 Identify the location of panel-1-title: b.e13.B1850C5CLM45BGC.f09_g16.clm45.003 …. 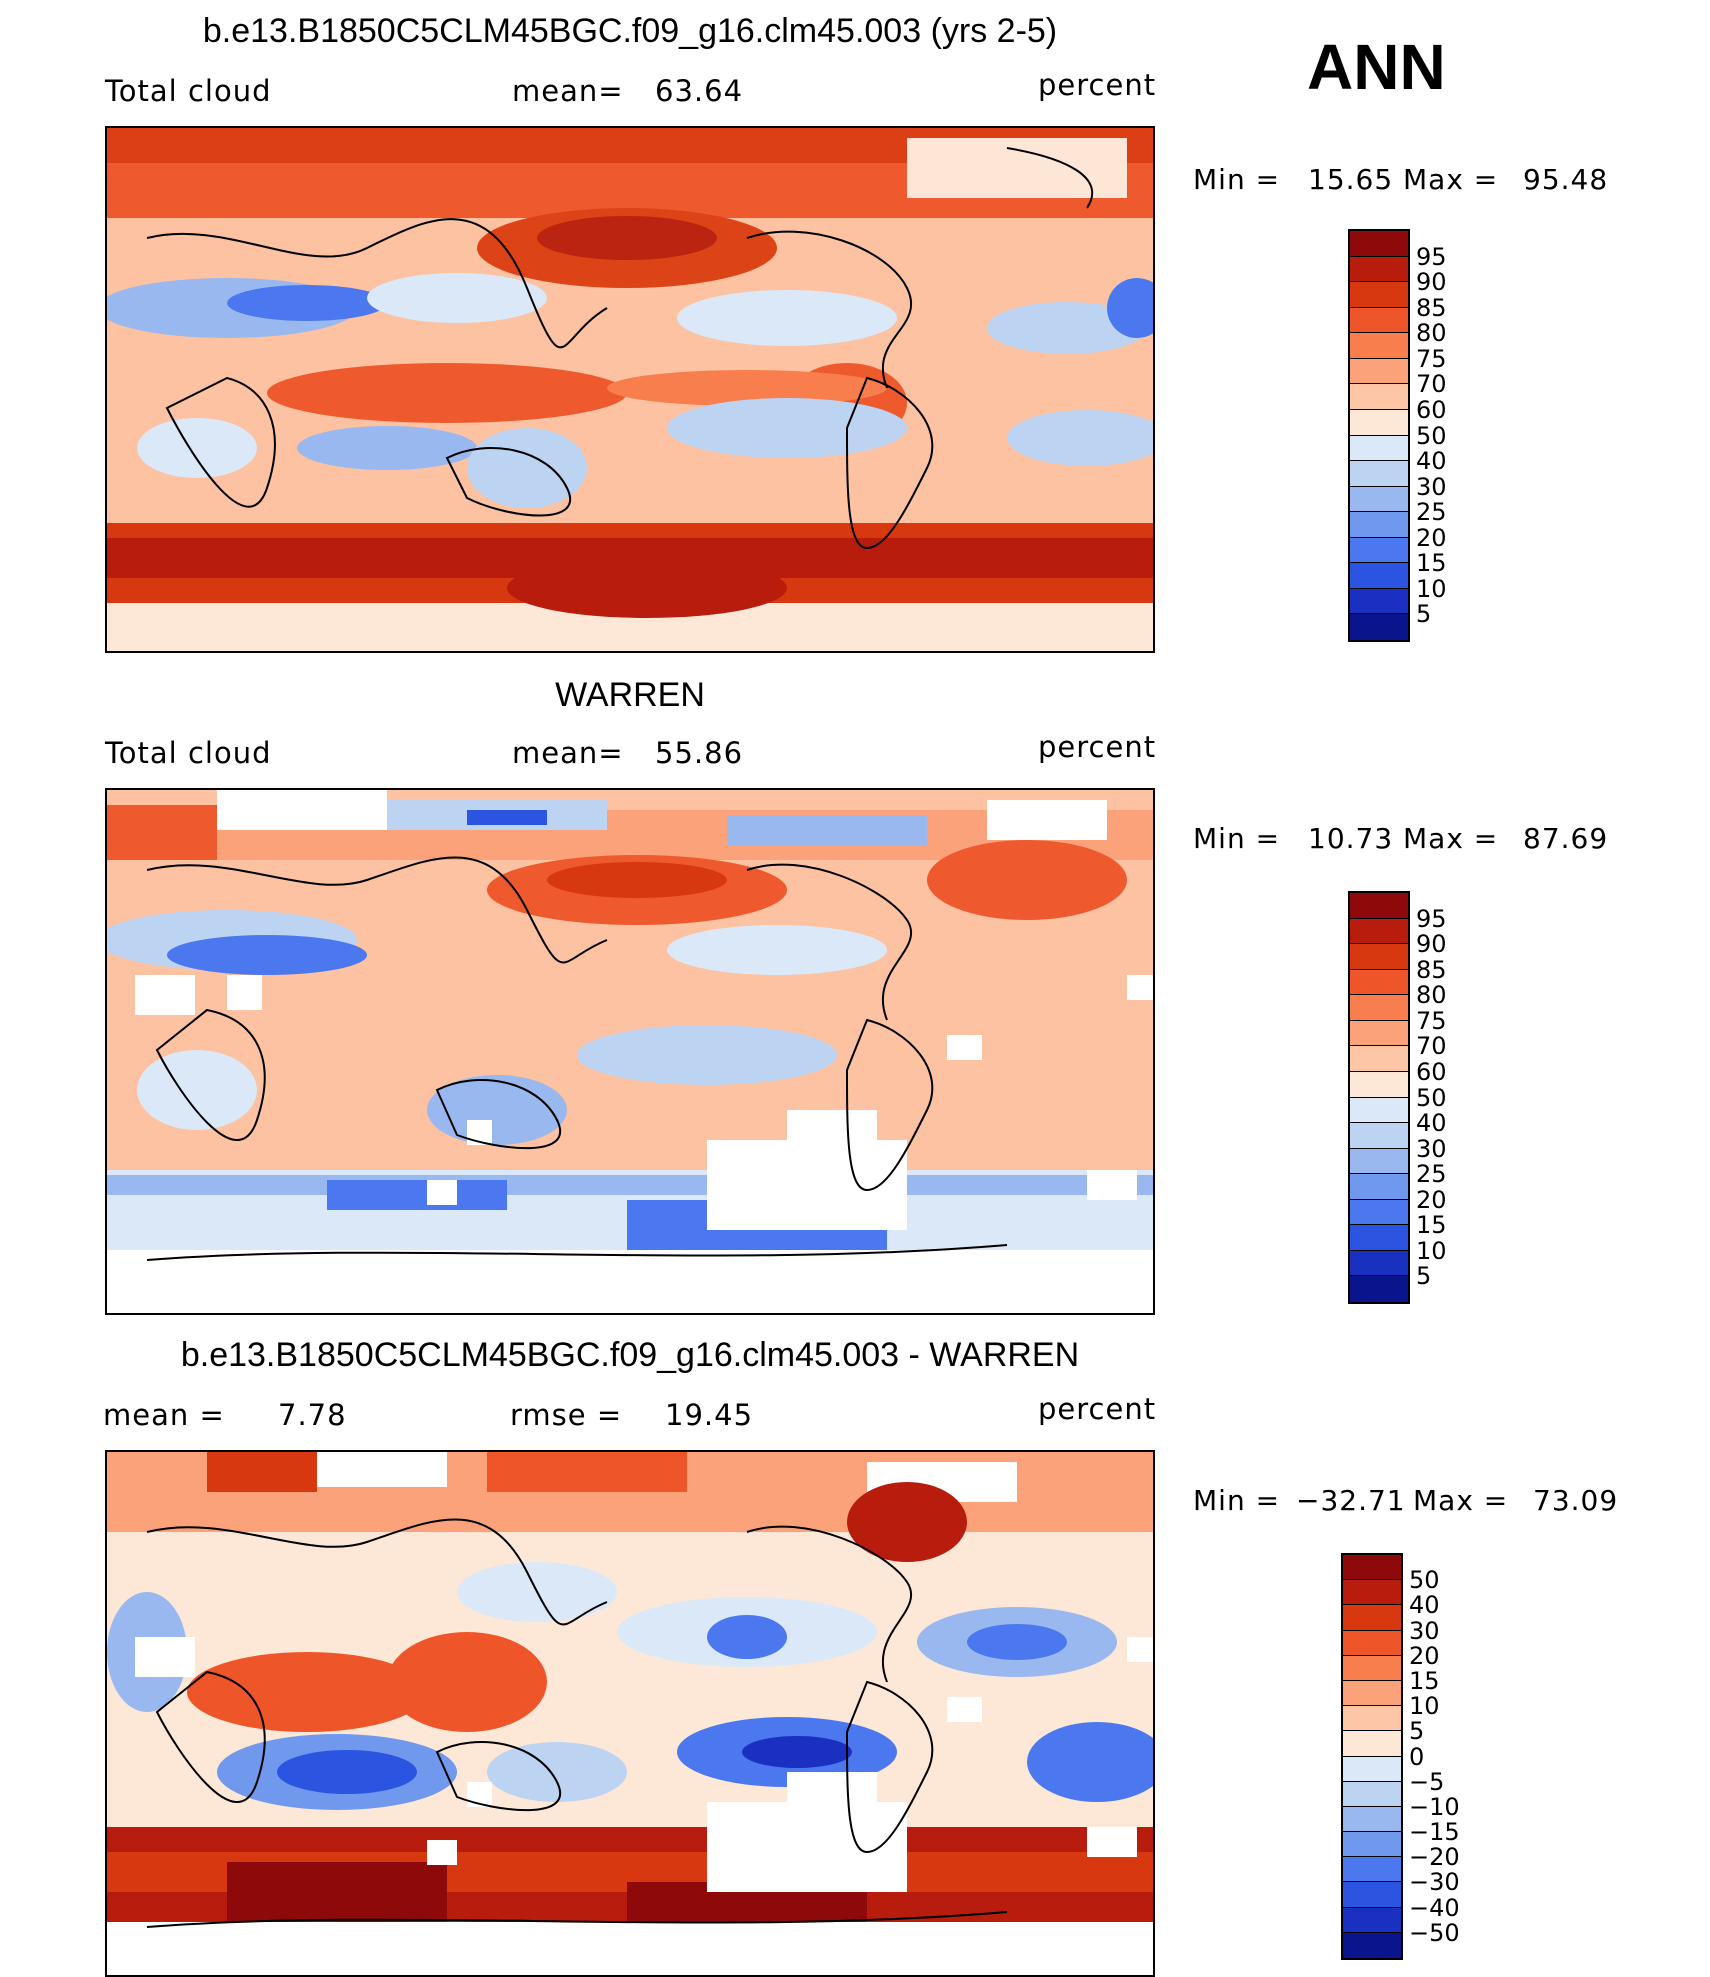
(630, 31).